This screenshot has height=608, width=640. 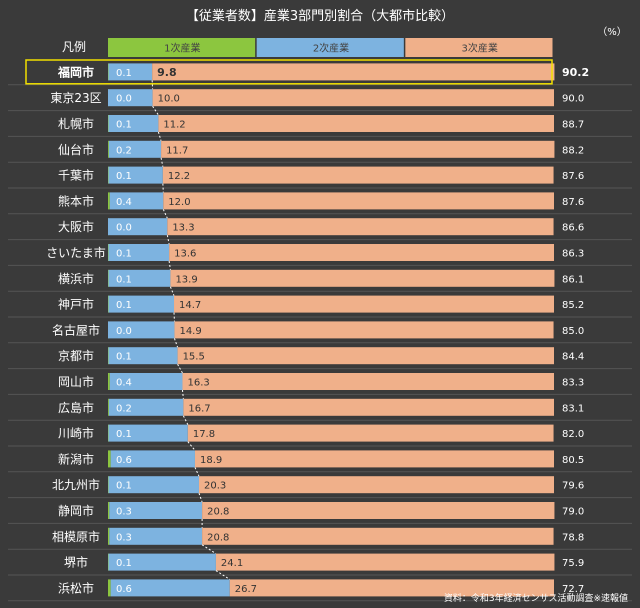 I want to click on label-tertiary: 79.6, so click(x=573, y=486).